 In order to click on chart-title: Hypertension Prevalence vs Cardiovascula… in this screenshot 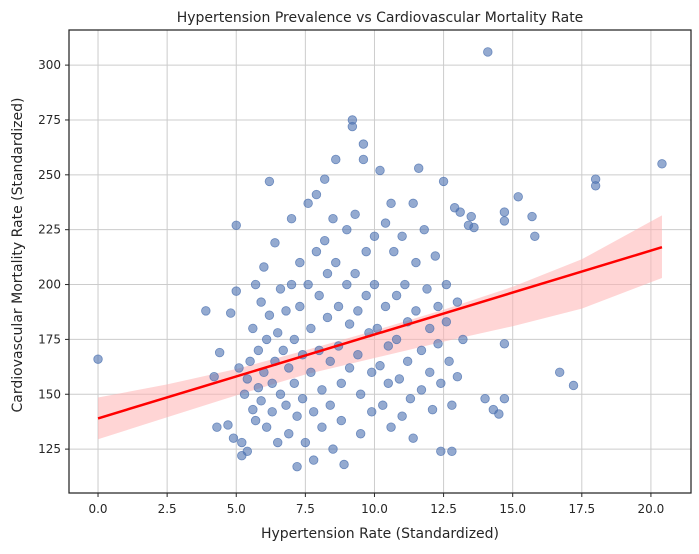, I will do `click(380, 18)`.